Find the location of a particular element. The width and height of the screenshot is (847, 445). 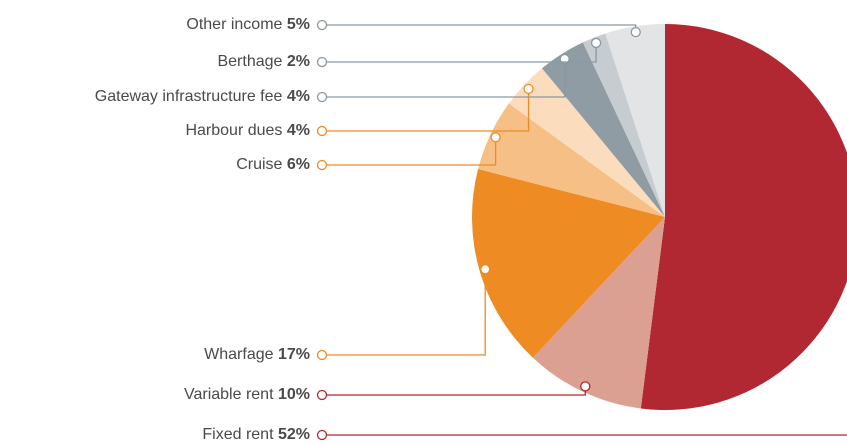

category-name: Harbour dues is located at coordinates (233, 130).